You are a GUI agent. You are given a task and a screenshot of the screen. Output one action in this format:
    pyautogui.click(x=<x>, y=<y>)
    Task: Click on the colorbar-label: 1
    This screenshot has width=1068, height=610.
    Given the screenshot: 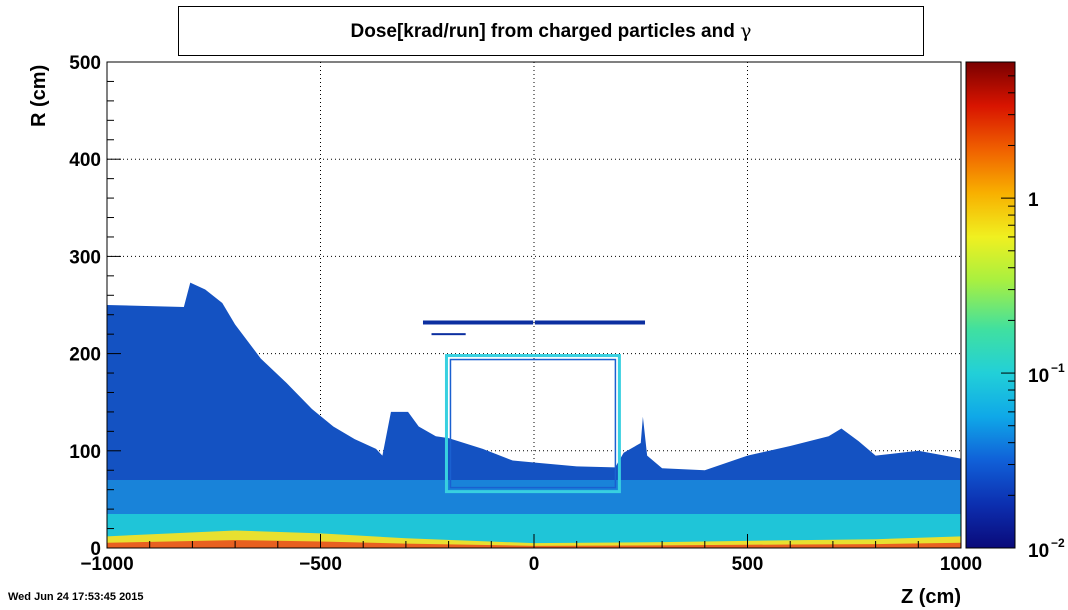 What is the action you would take?
    pyautogui.click(x=1033, y=200)
    